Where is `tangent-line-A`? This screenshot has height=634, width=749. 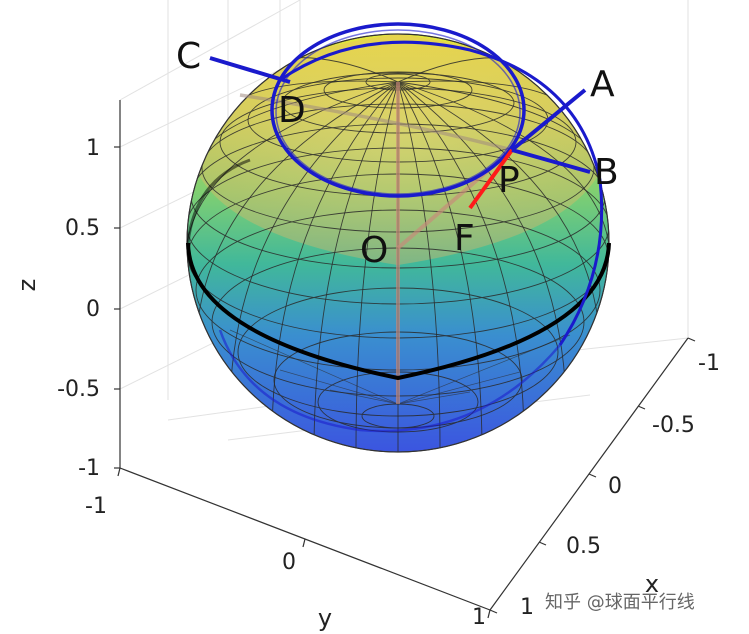
tangent-line-A is located at coordinates (548, 120).